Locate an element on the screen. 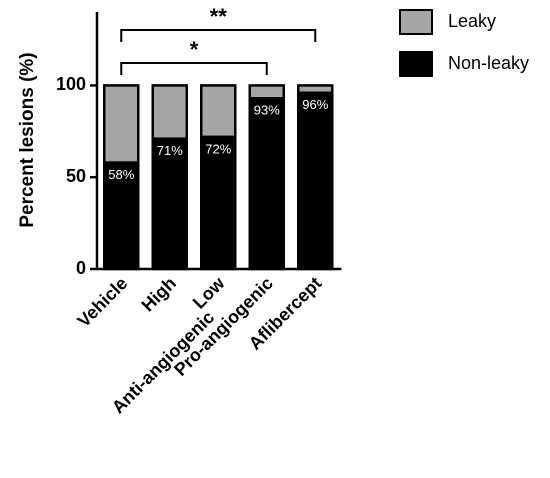  y-axis-title: Percent lesions (%) is located at coordinates (27, 139).